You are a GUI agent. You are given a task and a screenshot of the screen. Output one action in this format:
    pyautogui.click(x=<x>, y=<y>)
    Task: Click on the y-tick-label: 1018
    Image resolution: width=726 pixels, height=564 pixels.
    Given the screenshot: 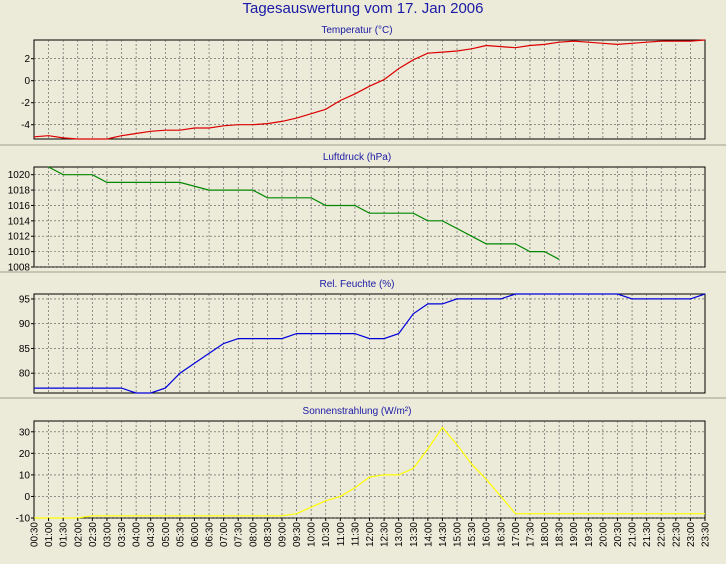 What is the action you would take?
    pyautogui.click(x=19, y=191)
    